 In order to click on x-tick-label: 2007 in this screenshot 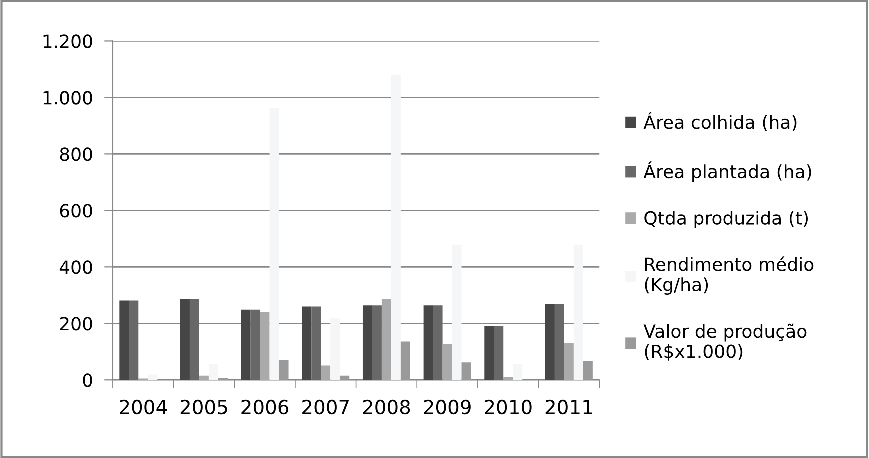, I will do `click(325, 407)`.